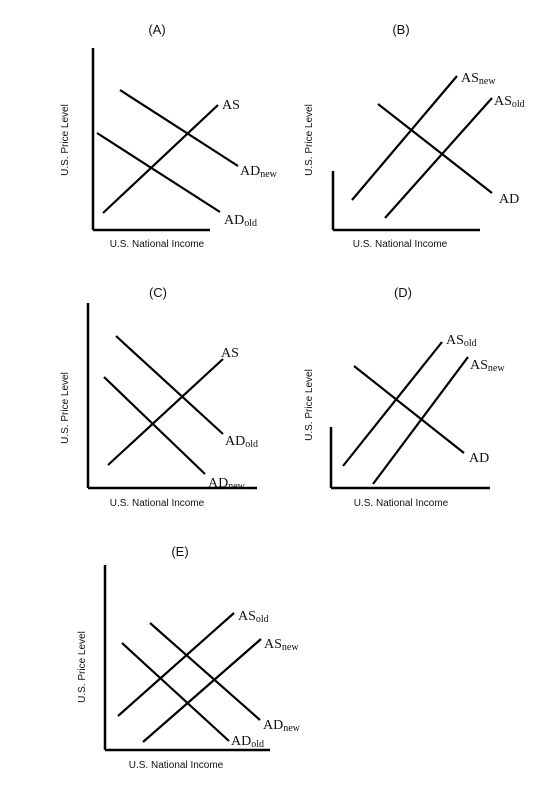  Describe the element at coordinates (179, 551) in the screenshot. I see `panel-label: (E)` at that location.